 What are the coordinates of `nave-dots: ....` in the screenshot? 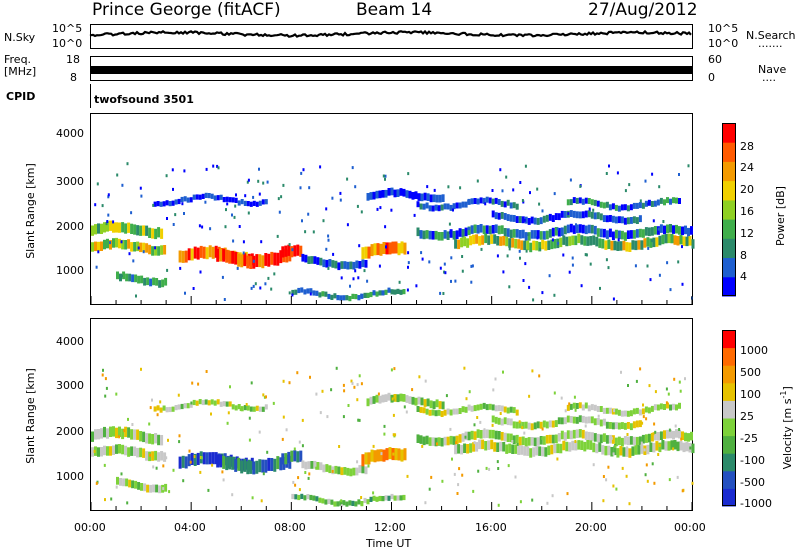 It's located at (769, 77).